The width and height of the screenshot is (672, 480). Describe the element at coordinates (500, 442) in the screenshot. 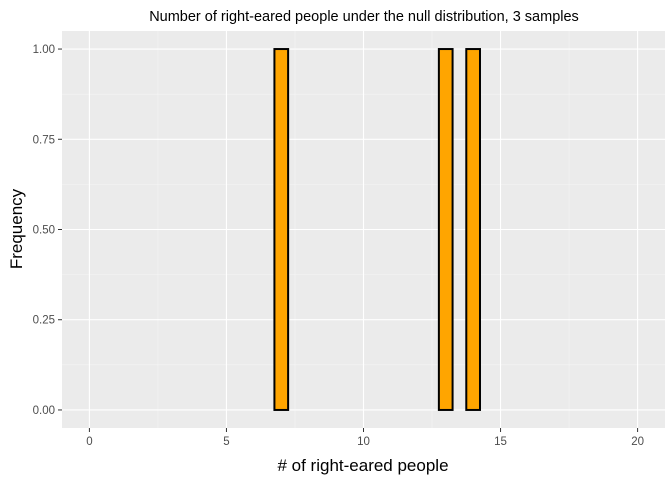

I see `x-tick-label: 15` at that location.